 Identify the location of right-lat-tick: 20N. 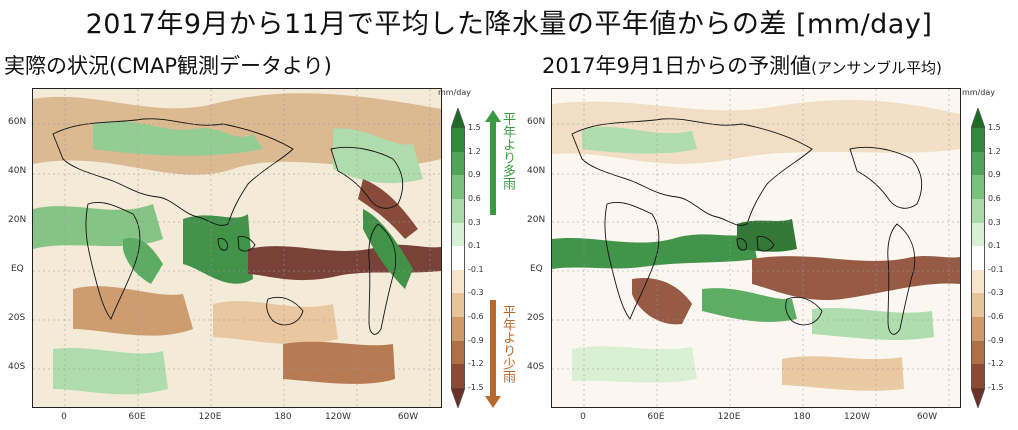
(536, 220).